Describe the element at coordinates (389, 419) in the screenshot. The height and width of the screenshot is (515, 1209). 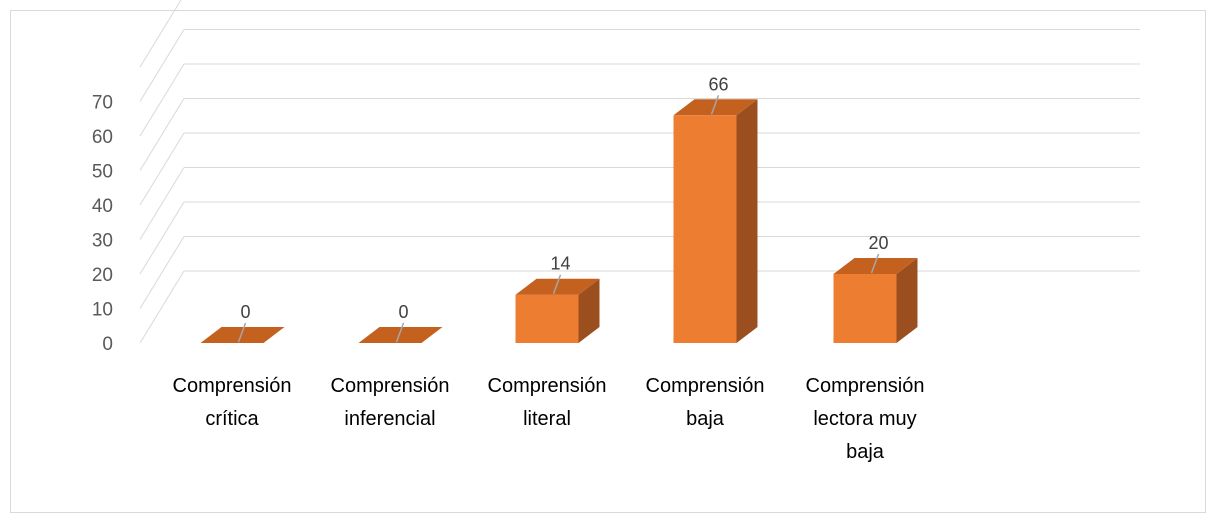
I see `x-category-label-line: inferencial` at that location.